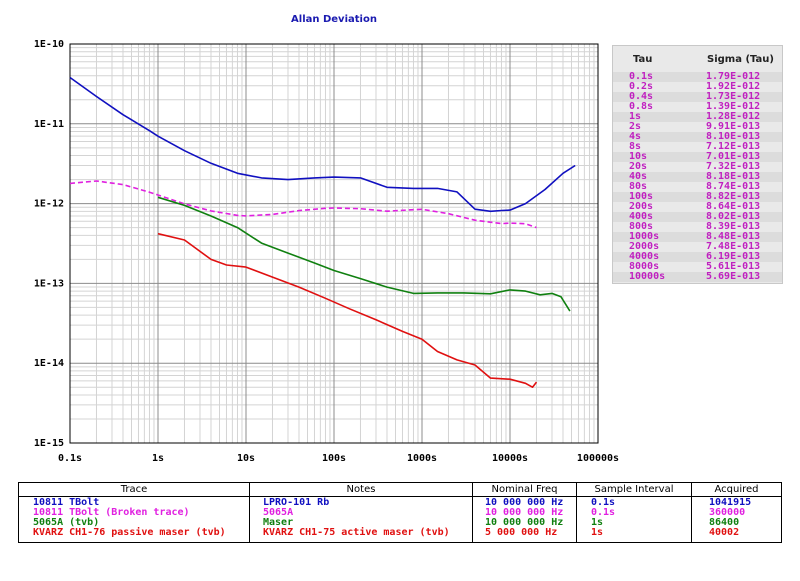 The image size is (800, 581). Describe the element at coordinates (641, 86) in the screenshot. I see `sigma-tau-cell: 0.2s` at that location.